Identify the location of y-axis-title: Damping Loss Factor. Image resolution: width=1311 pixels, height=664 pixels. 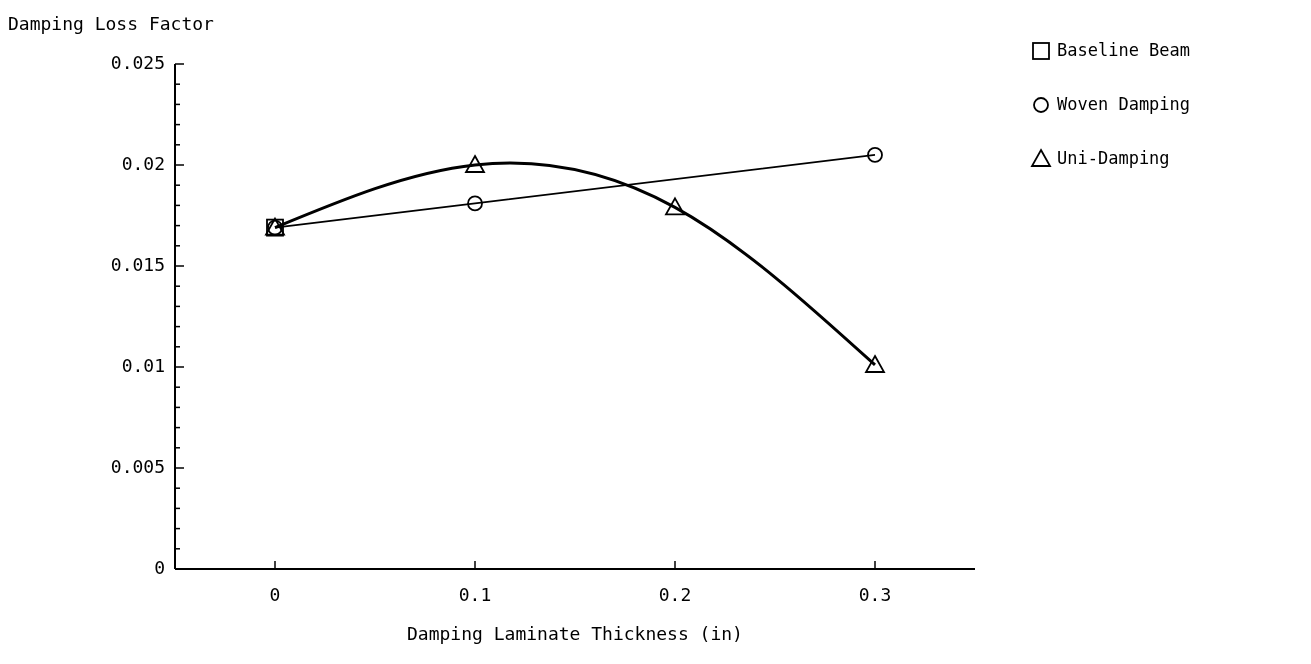
(111, 23).